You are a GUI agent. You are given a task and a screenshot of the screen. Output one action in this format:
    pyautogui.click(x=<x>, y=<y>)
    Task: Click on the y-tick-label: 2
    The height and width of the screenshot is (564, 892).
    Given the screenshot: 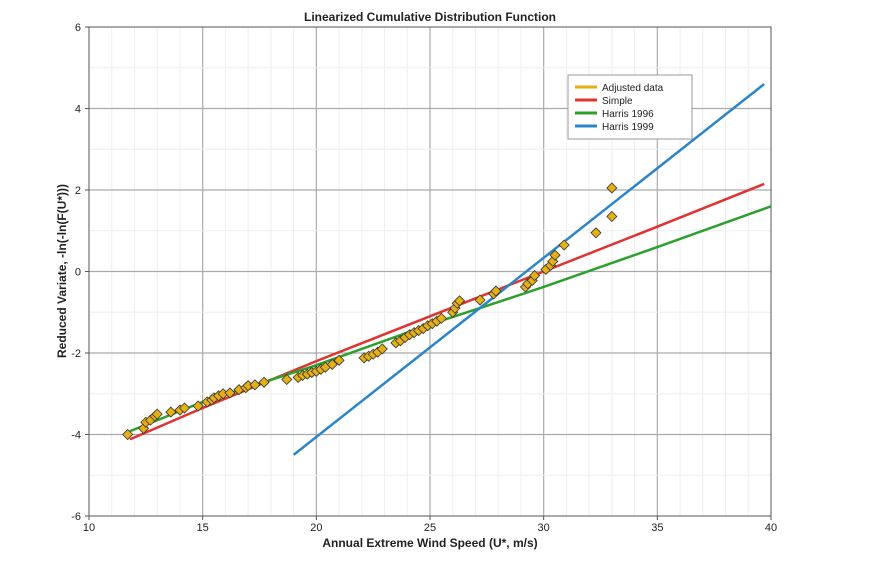 What is the action you would take?
    pyautogui.click(x=78, y=191)
    